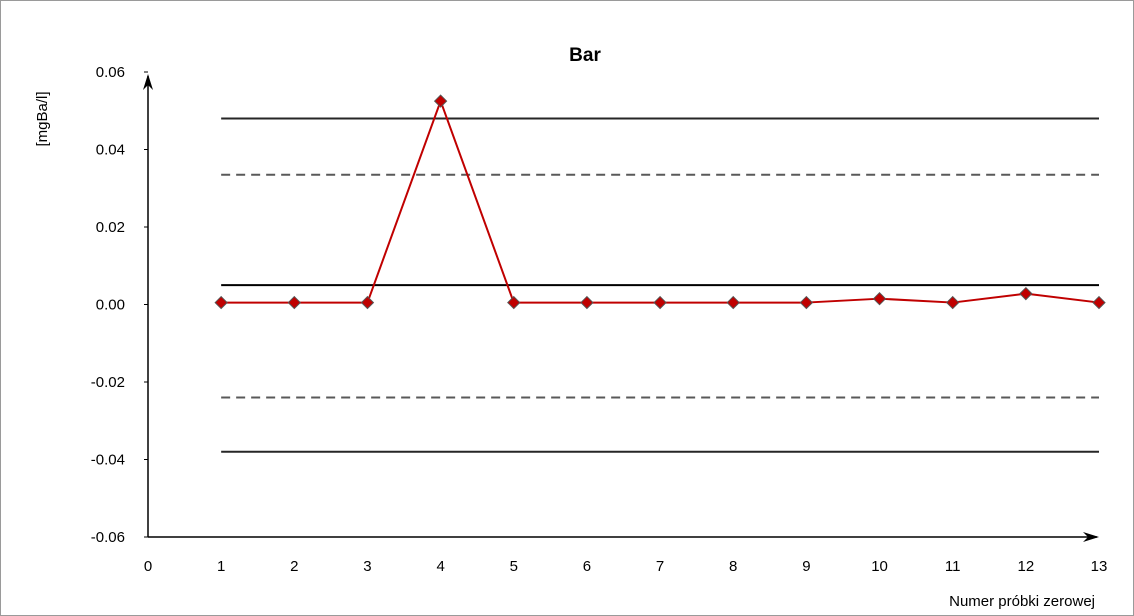  Describe the element at coordinates (110, 72) in the screenshot. I see `y-tick-label: 0.06` at that location.